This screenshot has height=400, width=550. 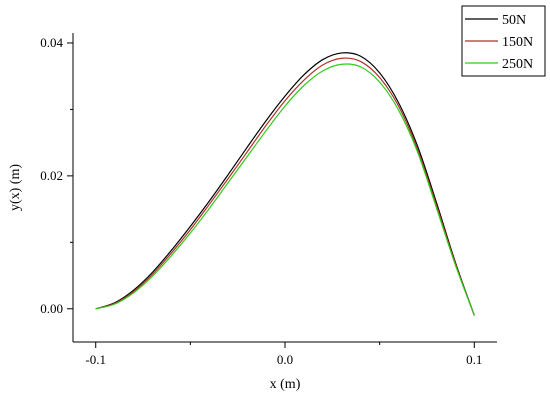 What do you see at coordinates (517, 64) in the screenshot?
I see `legend-label-250n: 250N` at bounding box center [517, 64].